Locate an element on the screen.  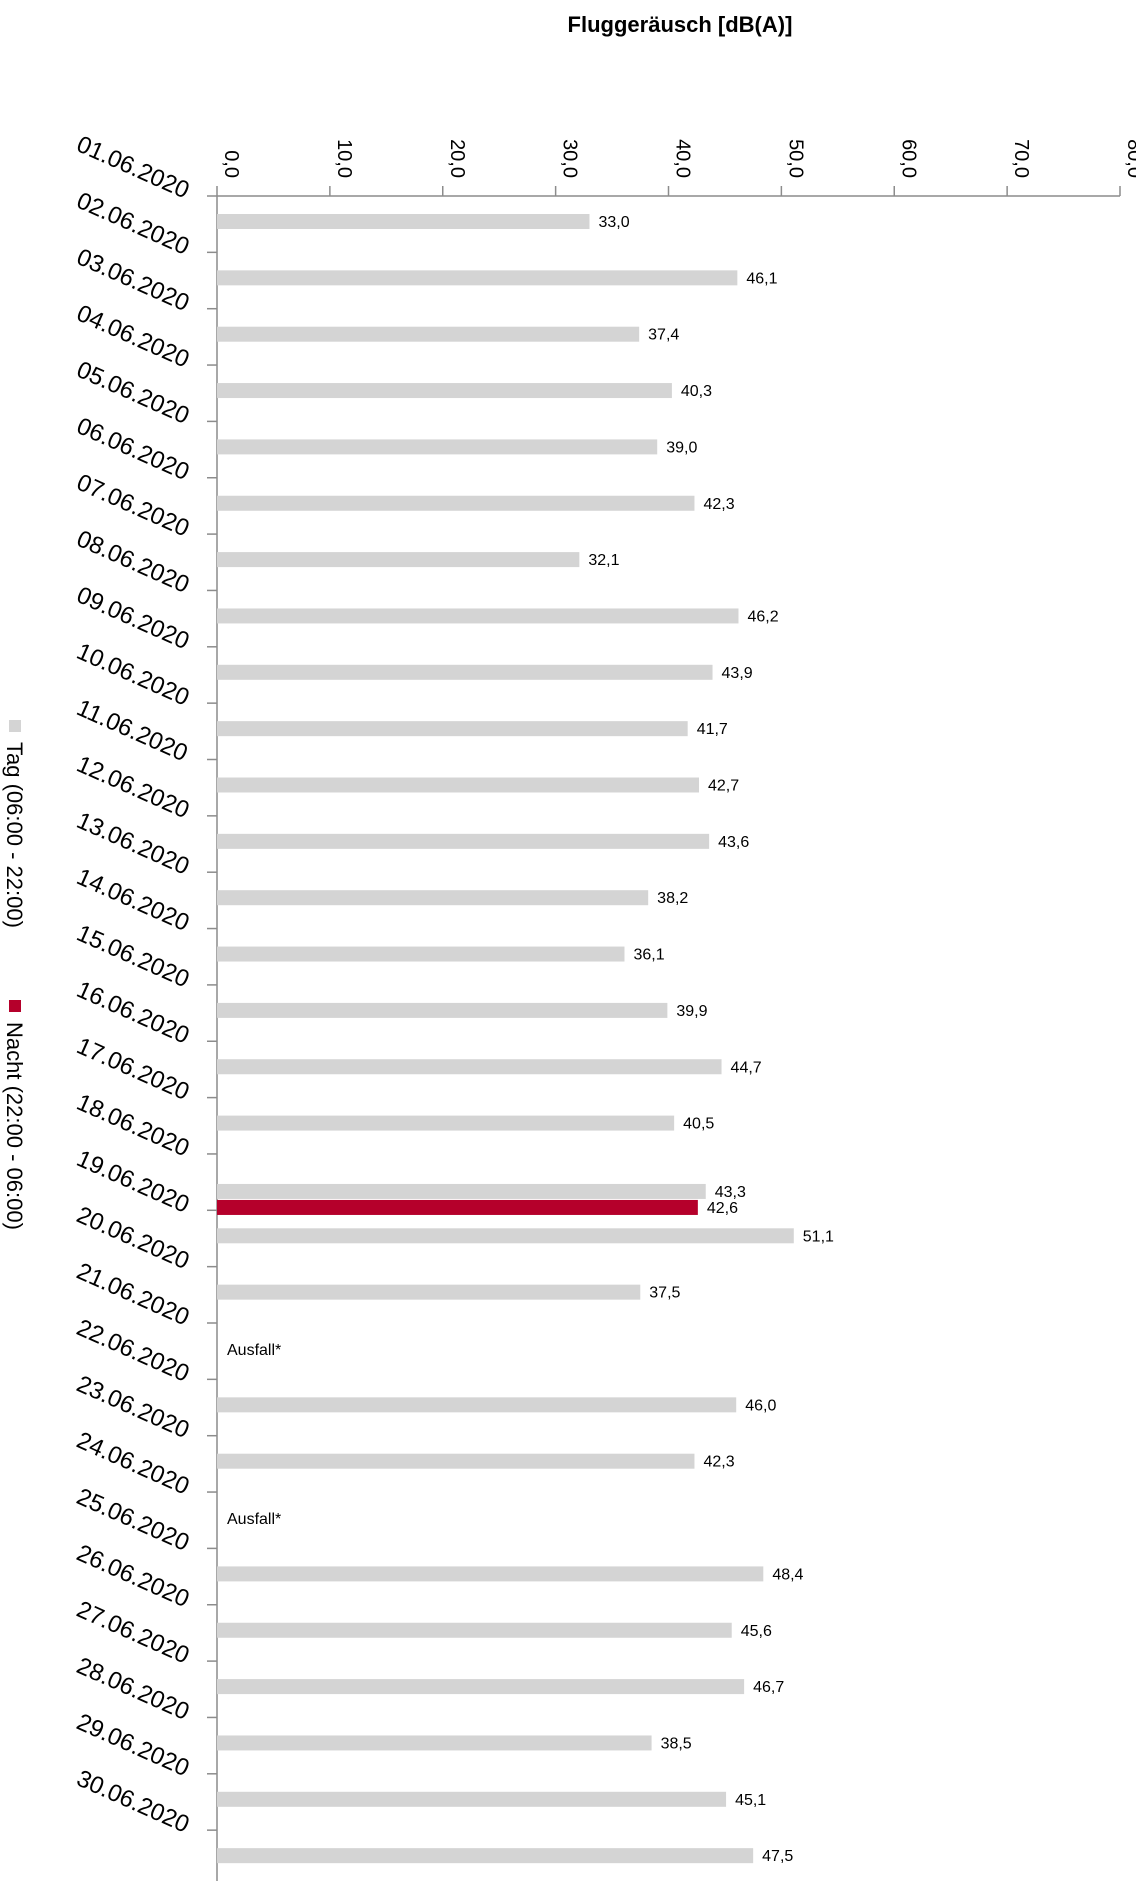
chart-title: Fluggeräusch [dB(A)] is located at coordinates (680, 24).